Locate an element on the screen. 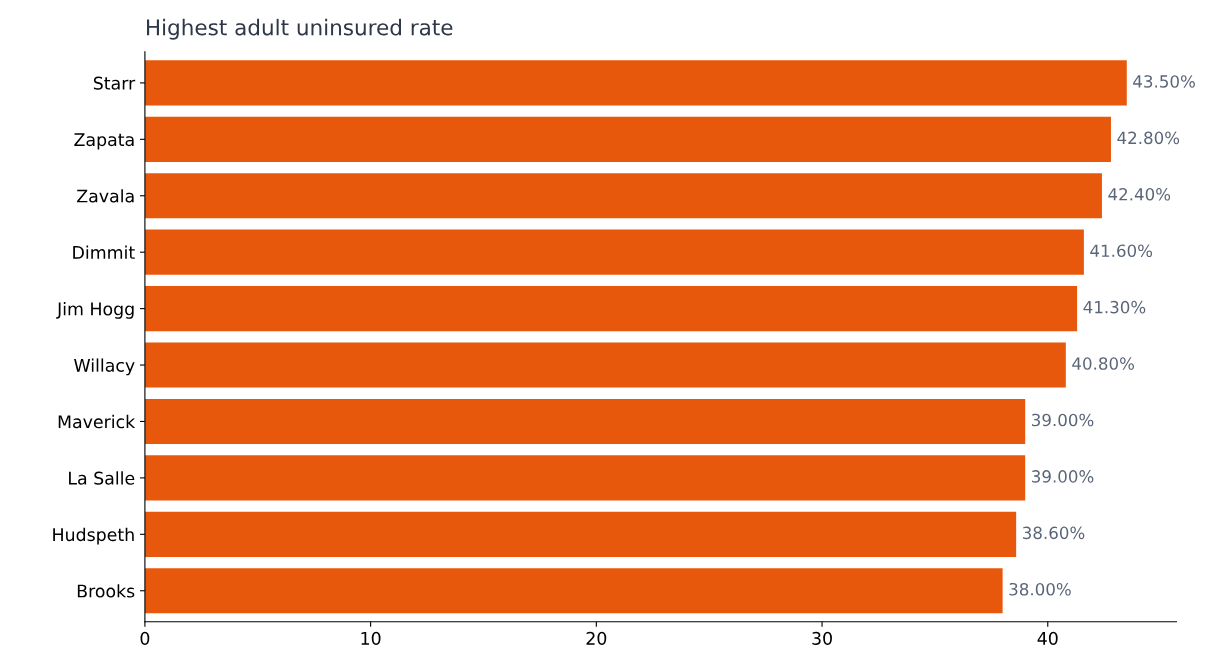  data-label: 38.00% is located at coordinates (1040, 589).